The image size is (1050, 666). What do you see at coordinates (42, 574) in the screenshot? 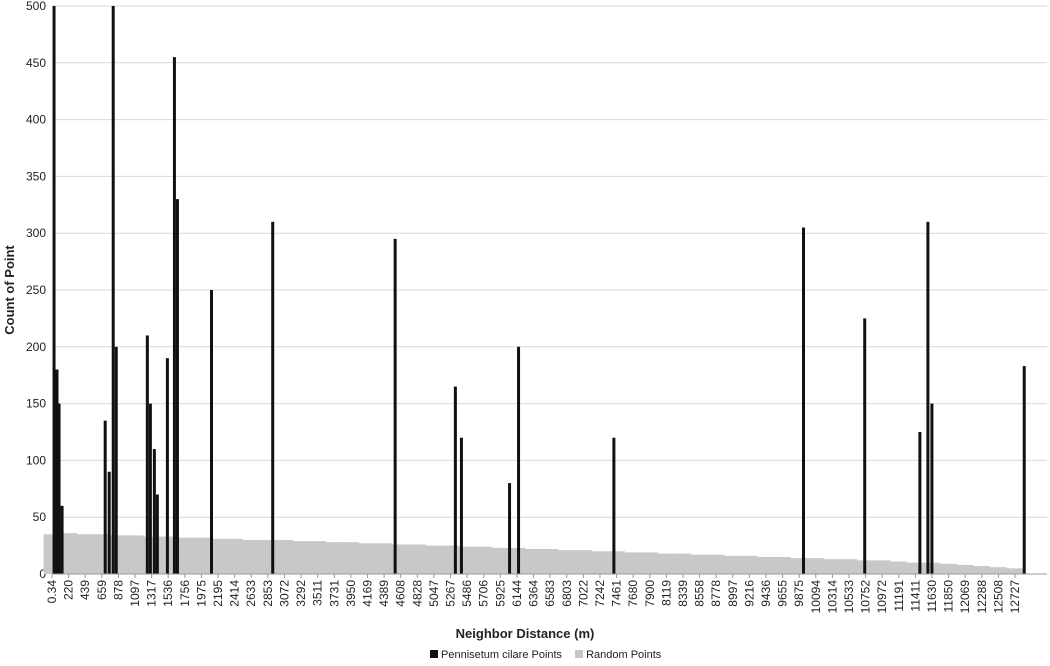
I see `y-tick-label: 0` at bounding box center [42, 574].